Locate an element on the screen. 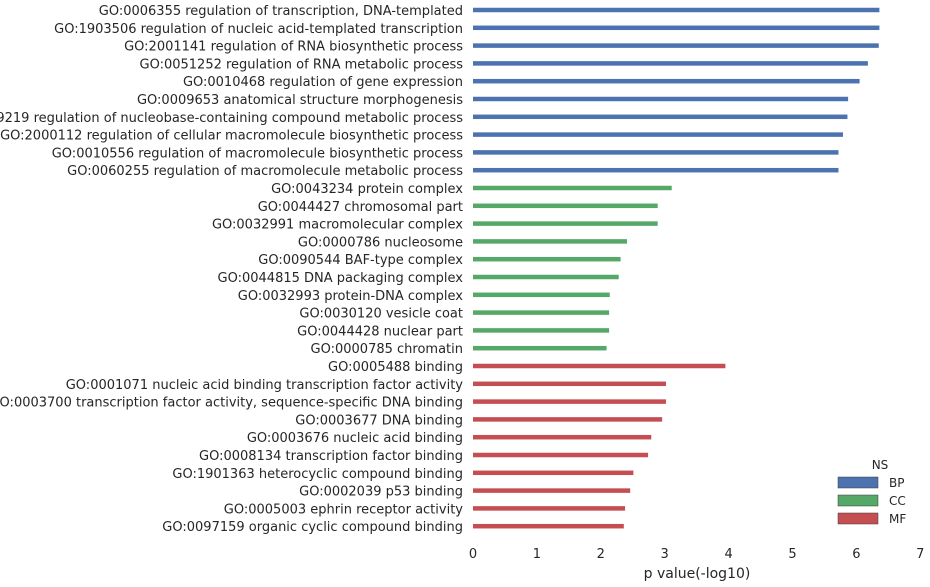 The width and height of the screenshot is (930, 587). legend-label-mf: MF is located at coordinates (897, 519).